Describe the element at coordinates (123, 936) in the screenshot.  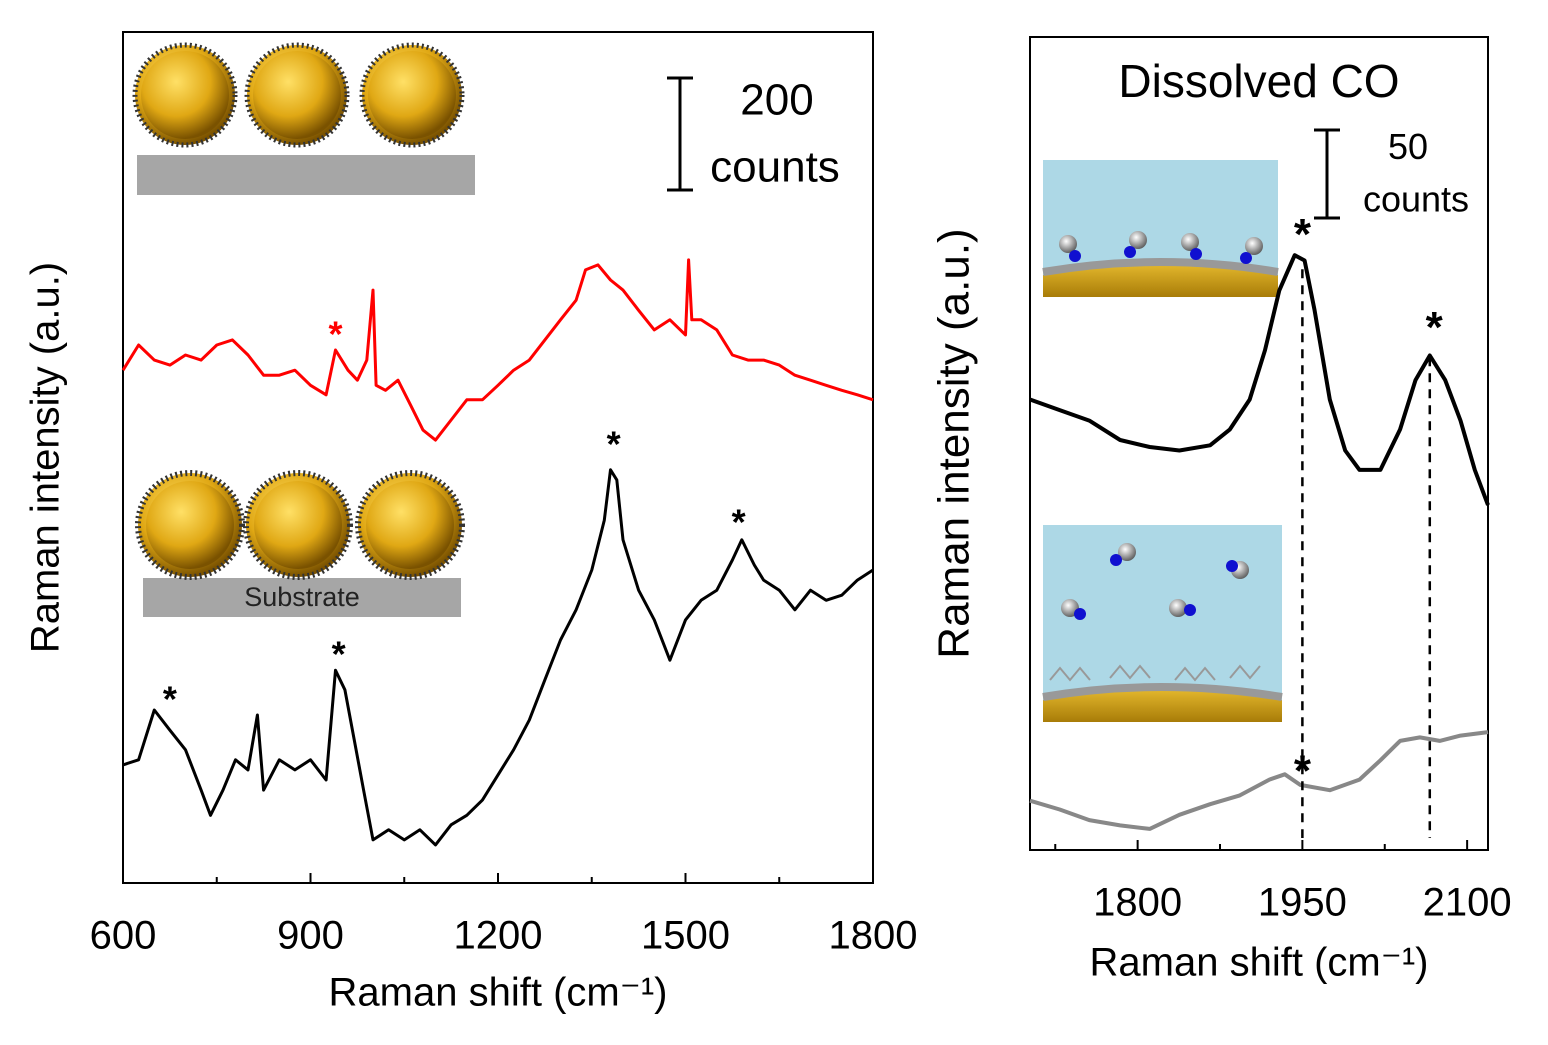
I see `x-tick-label: 600` at that location.